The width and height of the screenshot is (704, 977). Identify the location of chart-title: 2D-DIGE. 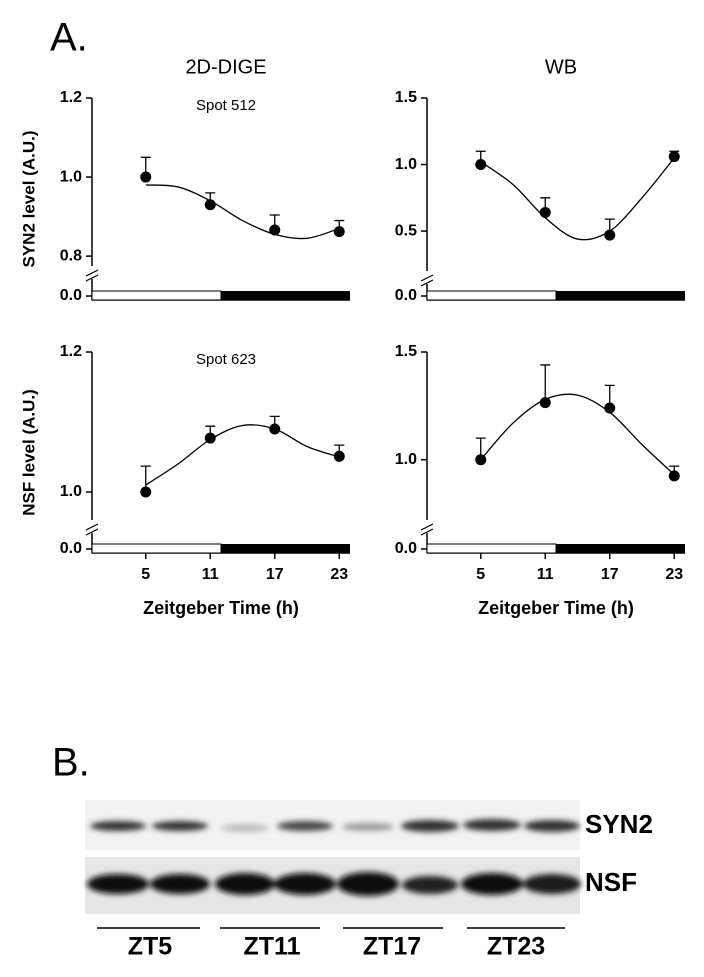
(225, 67).